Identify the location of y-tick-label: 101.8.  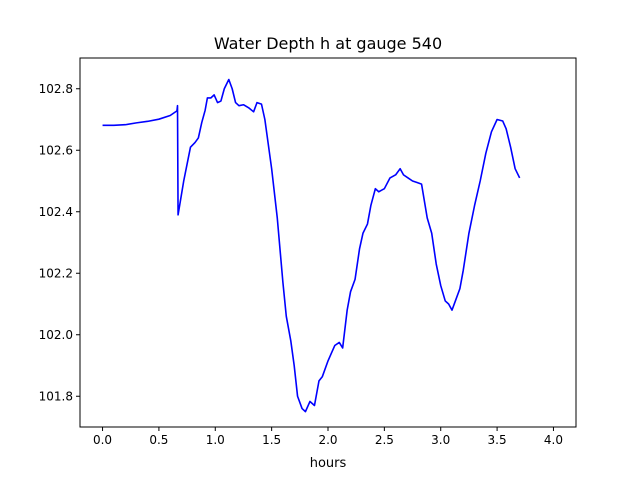
(56, 396).